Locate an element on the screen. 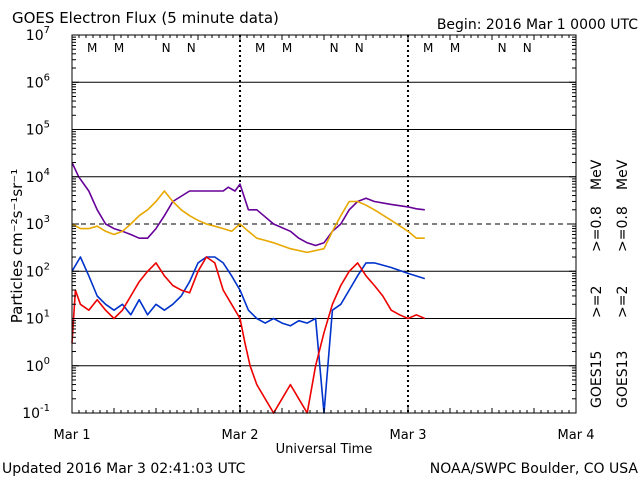 The height and width of the screenshot is (480, 640). legend: GOES15 >=2 >=0.8 MeV GOES13 >=2 >=0.8 MeV is located at coordinates (610, 283).